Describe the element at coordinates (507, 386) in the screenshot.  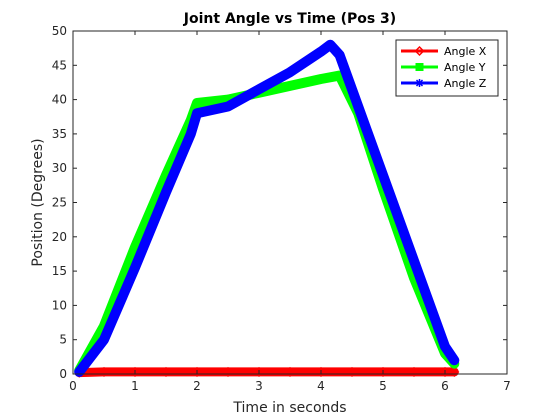
I see `x-tick-label: 7` at that location.